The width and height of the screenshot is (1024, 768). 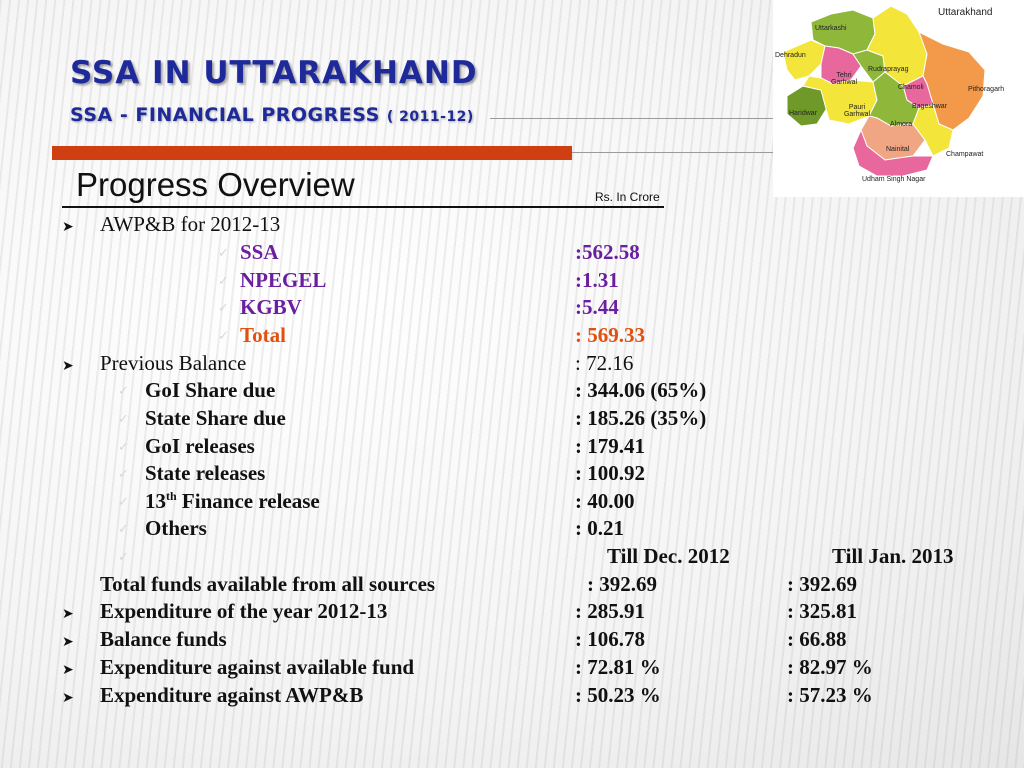 What do you see at coordinates (597, 280) in the screenshot?
I see `awp-value-npegel: :1.31` at bounding box center [597, 280].